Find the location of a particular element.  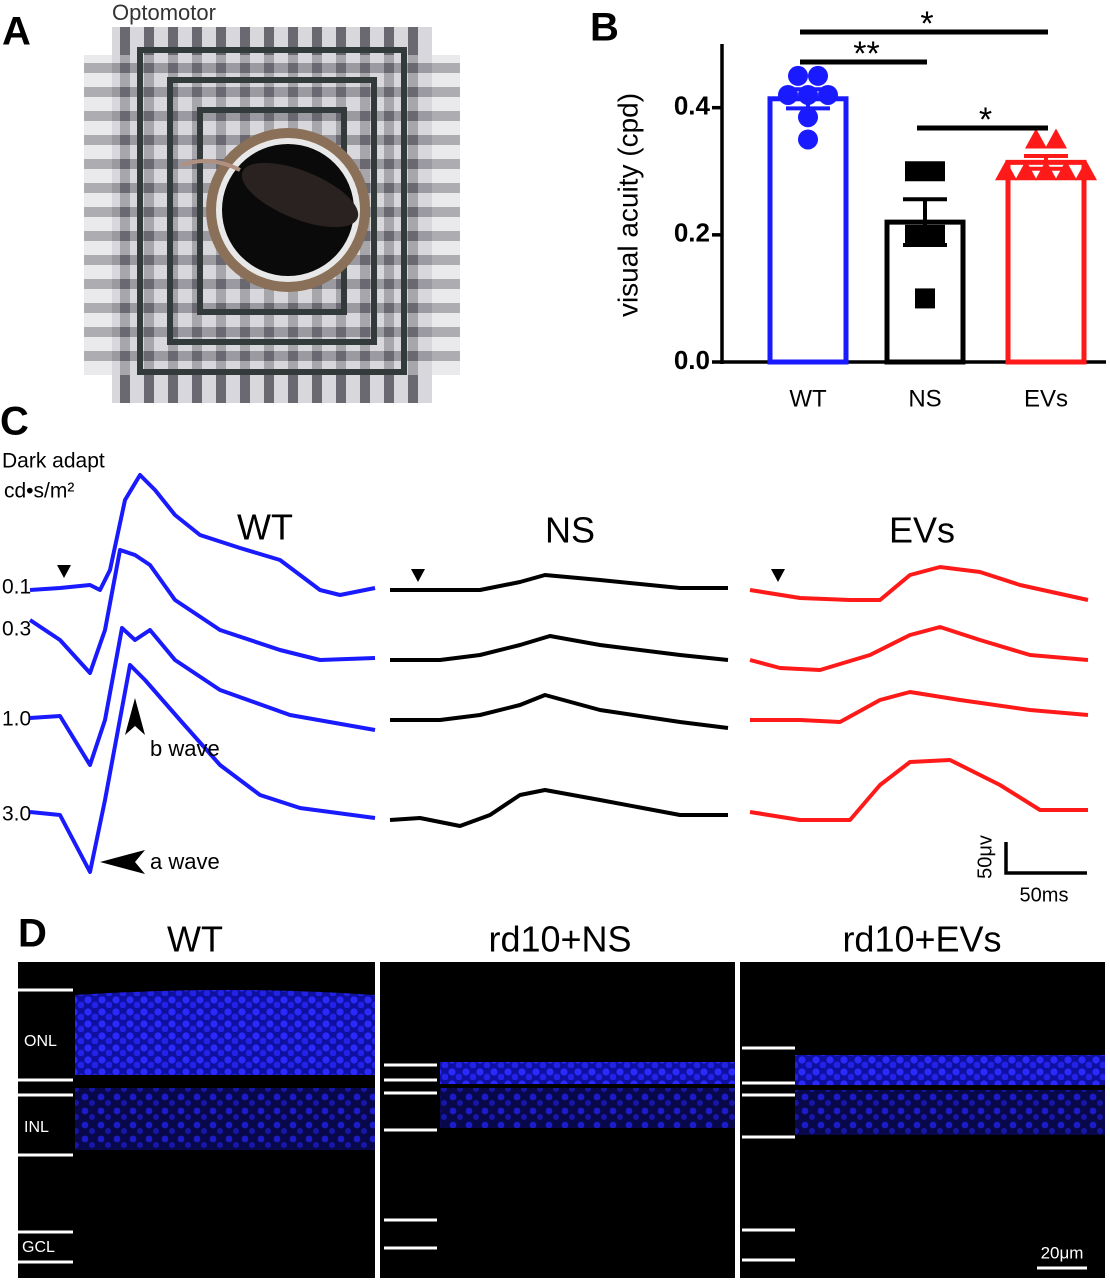

annotation: a wave is located at coordinates (185, 861).